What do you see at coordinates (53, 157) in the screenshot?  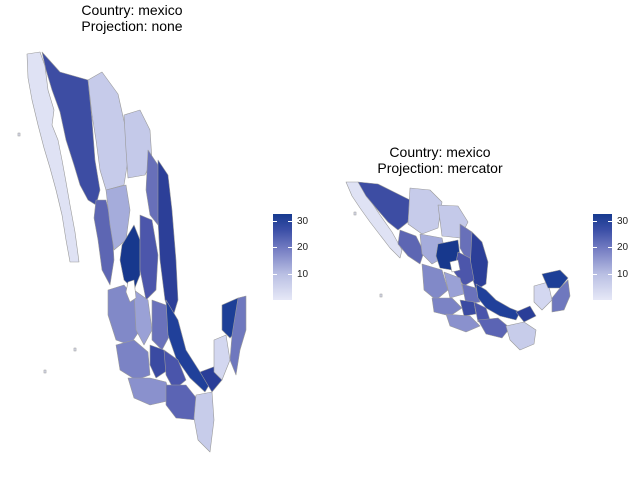 I see `region-baja-california` at bounding box center [53, 157].